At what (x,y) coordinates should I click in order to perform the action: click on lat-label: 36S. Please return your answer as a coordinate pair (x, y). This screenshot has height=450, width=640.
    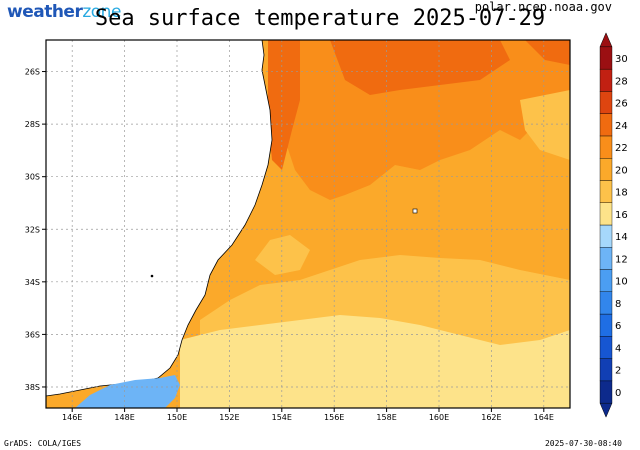
    Looking at the image, I should click on (32, 334).